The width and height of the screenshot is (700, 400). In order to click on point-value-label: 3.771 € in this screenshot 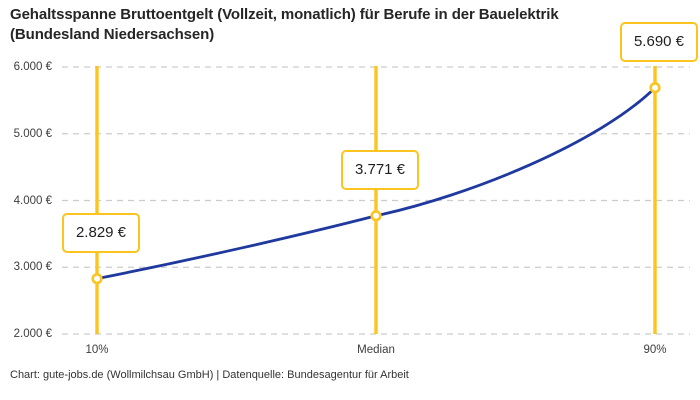, I will do `click(380, 169)`.